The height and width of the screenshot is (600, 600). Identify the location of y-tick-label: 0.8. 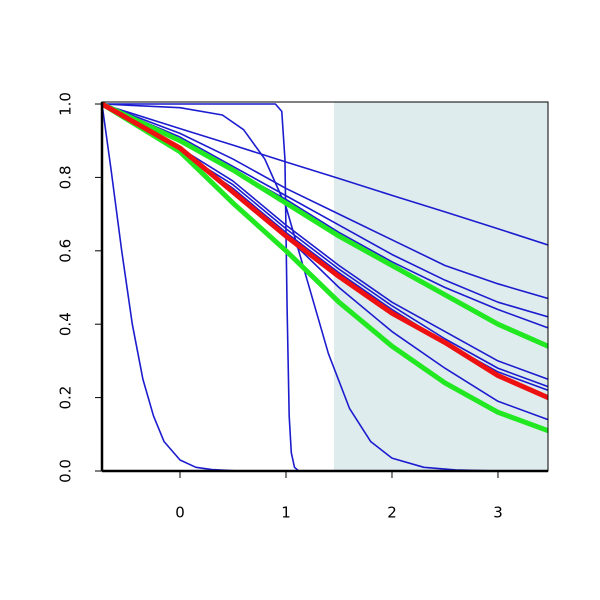
(66, 177).